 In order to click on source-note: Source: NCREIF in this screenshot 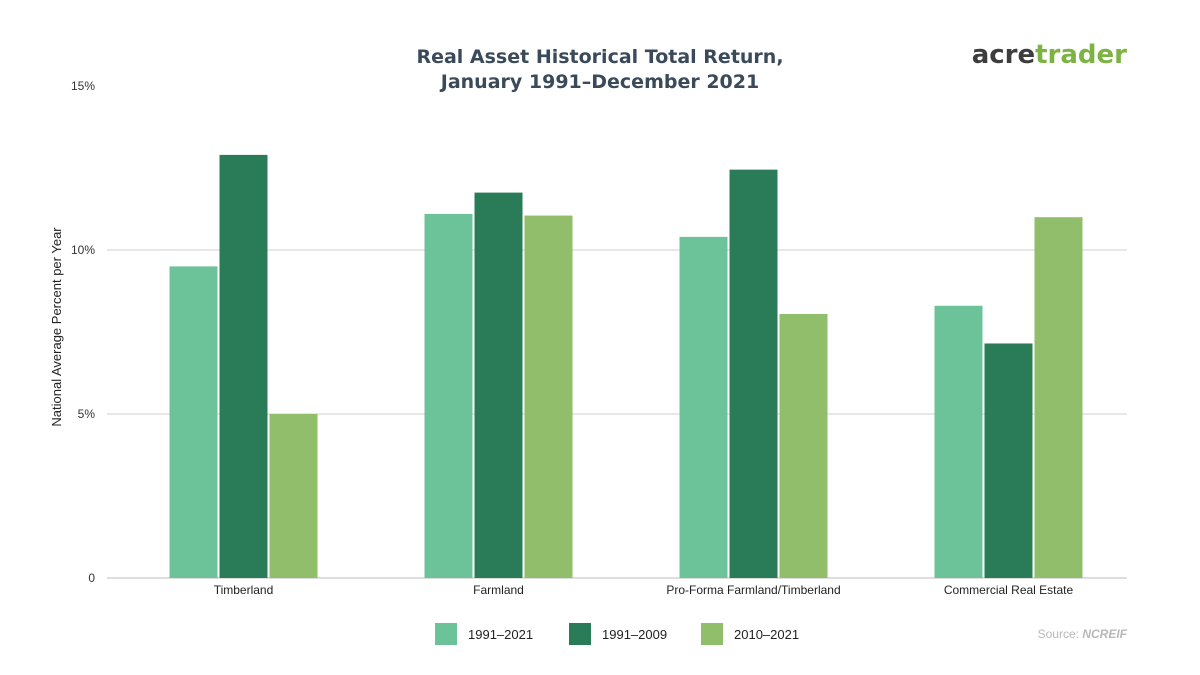, I will do `click(1083, 634)`.